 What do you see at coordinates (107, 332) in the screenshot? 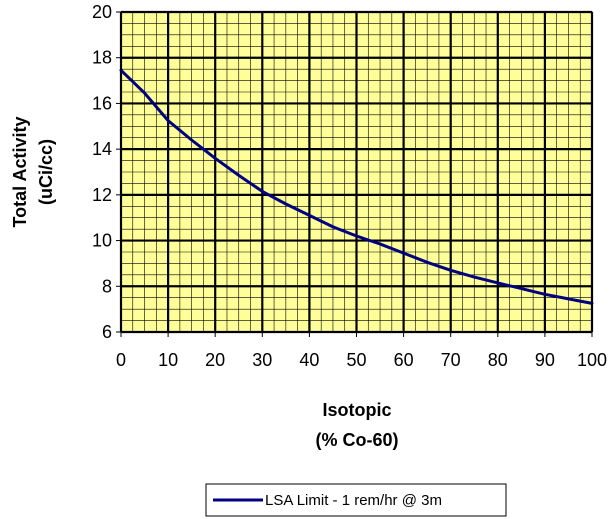
I see `y-tick-label: 6` at bounding box center [107, 332].